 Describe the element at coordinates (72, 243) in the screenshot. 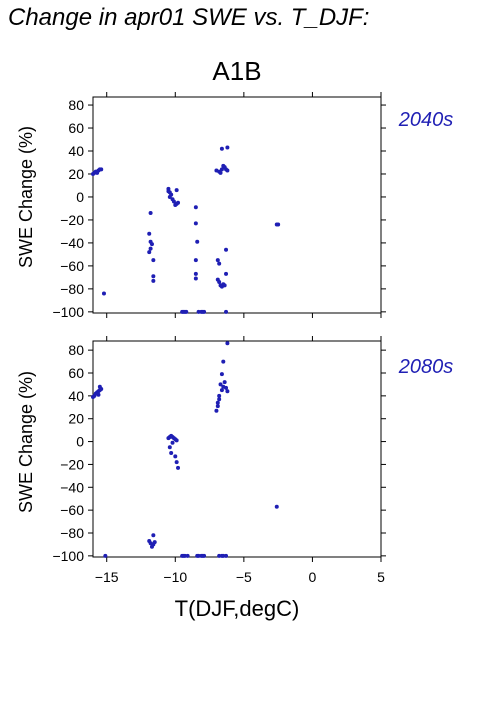

I see `y-tick-label: −40` at that location.